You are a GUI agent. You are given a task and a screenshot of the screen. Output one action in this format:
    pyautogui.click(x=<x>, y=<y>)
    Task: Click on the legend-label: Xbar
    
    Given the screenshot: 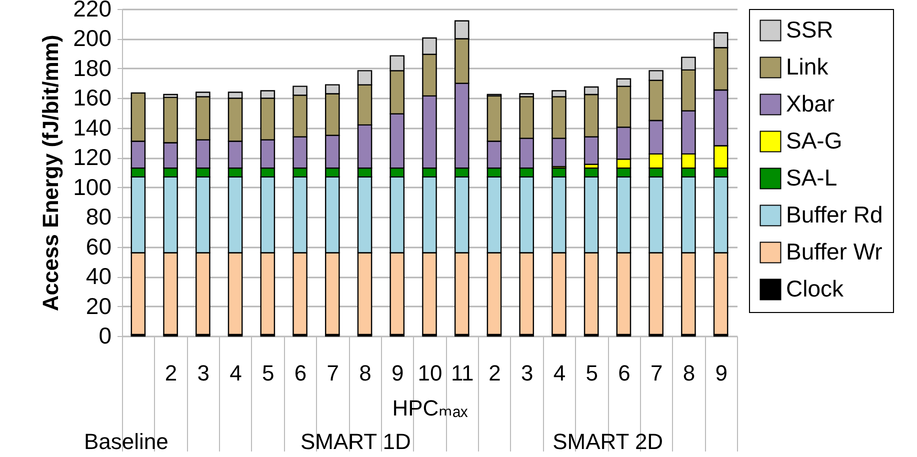 What is the action you would take?
    pyautogui.click(x=810, y=103)
    